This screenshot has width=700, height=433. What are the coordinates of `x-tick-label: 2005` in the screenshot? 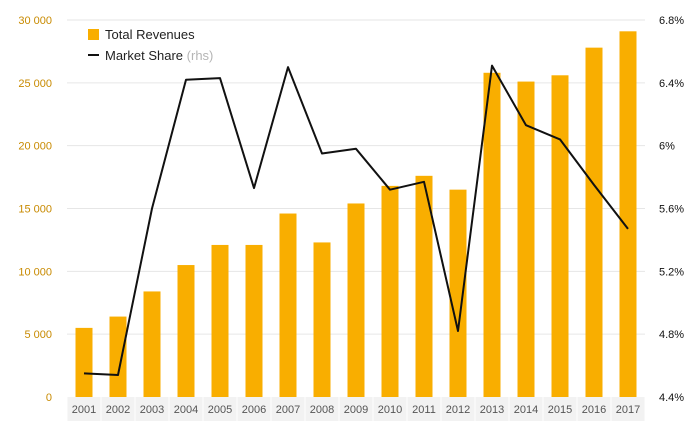 It's located at (220, 410).